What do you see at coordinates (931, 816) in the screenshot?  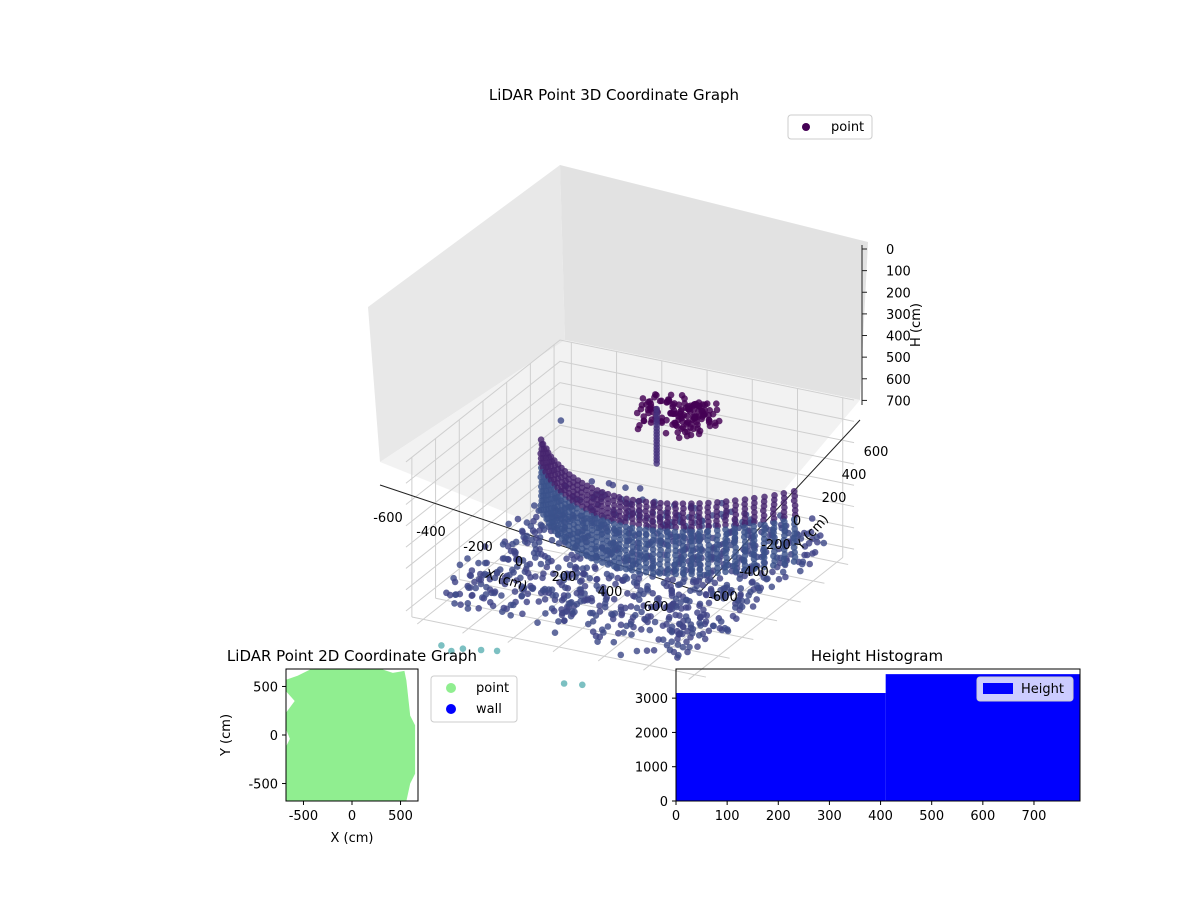 I see `x-tick-label-hist: 500` at bounding box center [931, 816].